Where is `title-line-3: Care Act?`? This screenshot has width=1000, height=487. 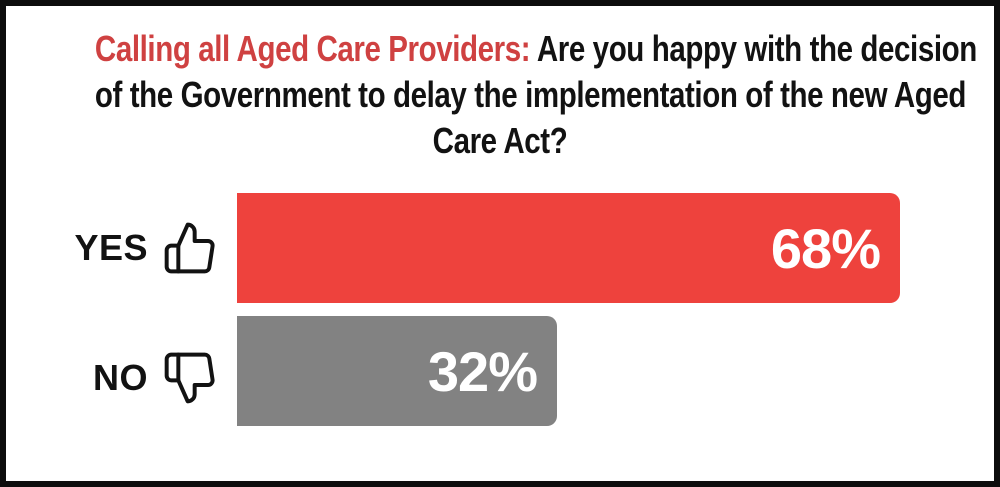
title-line-3: Care Act? is located at coordinates (500, 140).